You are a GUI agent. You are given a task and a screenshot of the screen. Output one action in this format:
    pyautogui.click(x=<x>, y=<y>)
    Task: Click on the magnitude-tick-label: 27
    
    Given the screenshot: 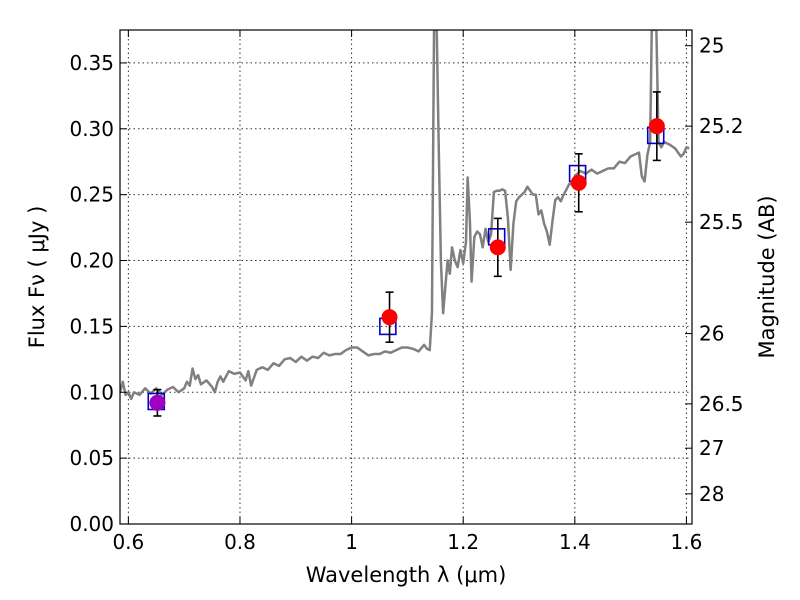 What is the action you would take?
    pyautogui.click(x=711, y=448)
    